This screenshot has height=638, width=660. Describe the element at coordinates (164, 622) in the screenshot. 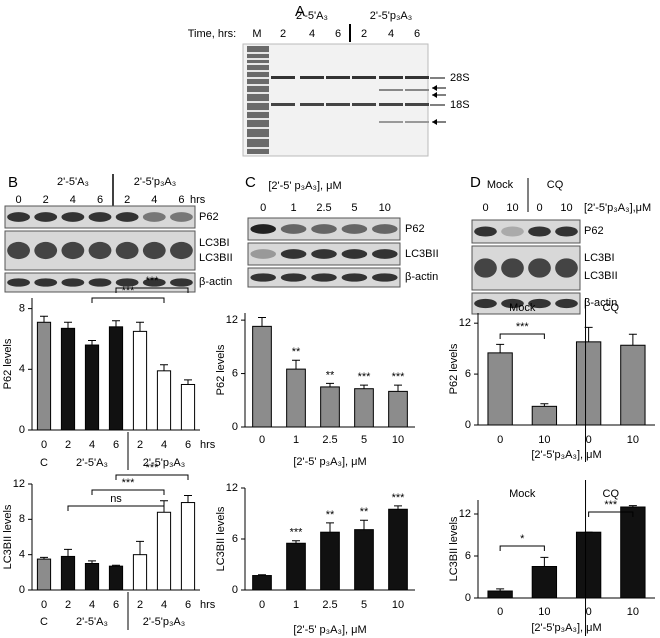

I see `group-label: 2'-5'p₃A₃` at that location.